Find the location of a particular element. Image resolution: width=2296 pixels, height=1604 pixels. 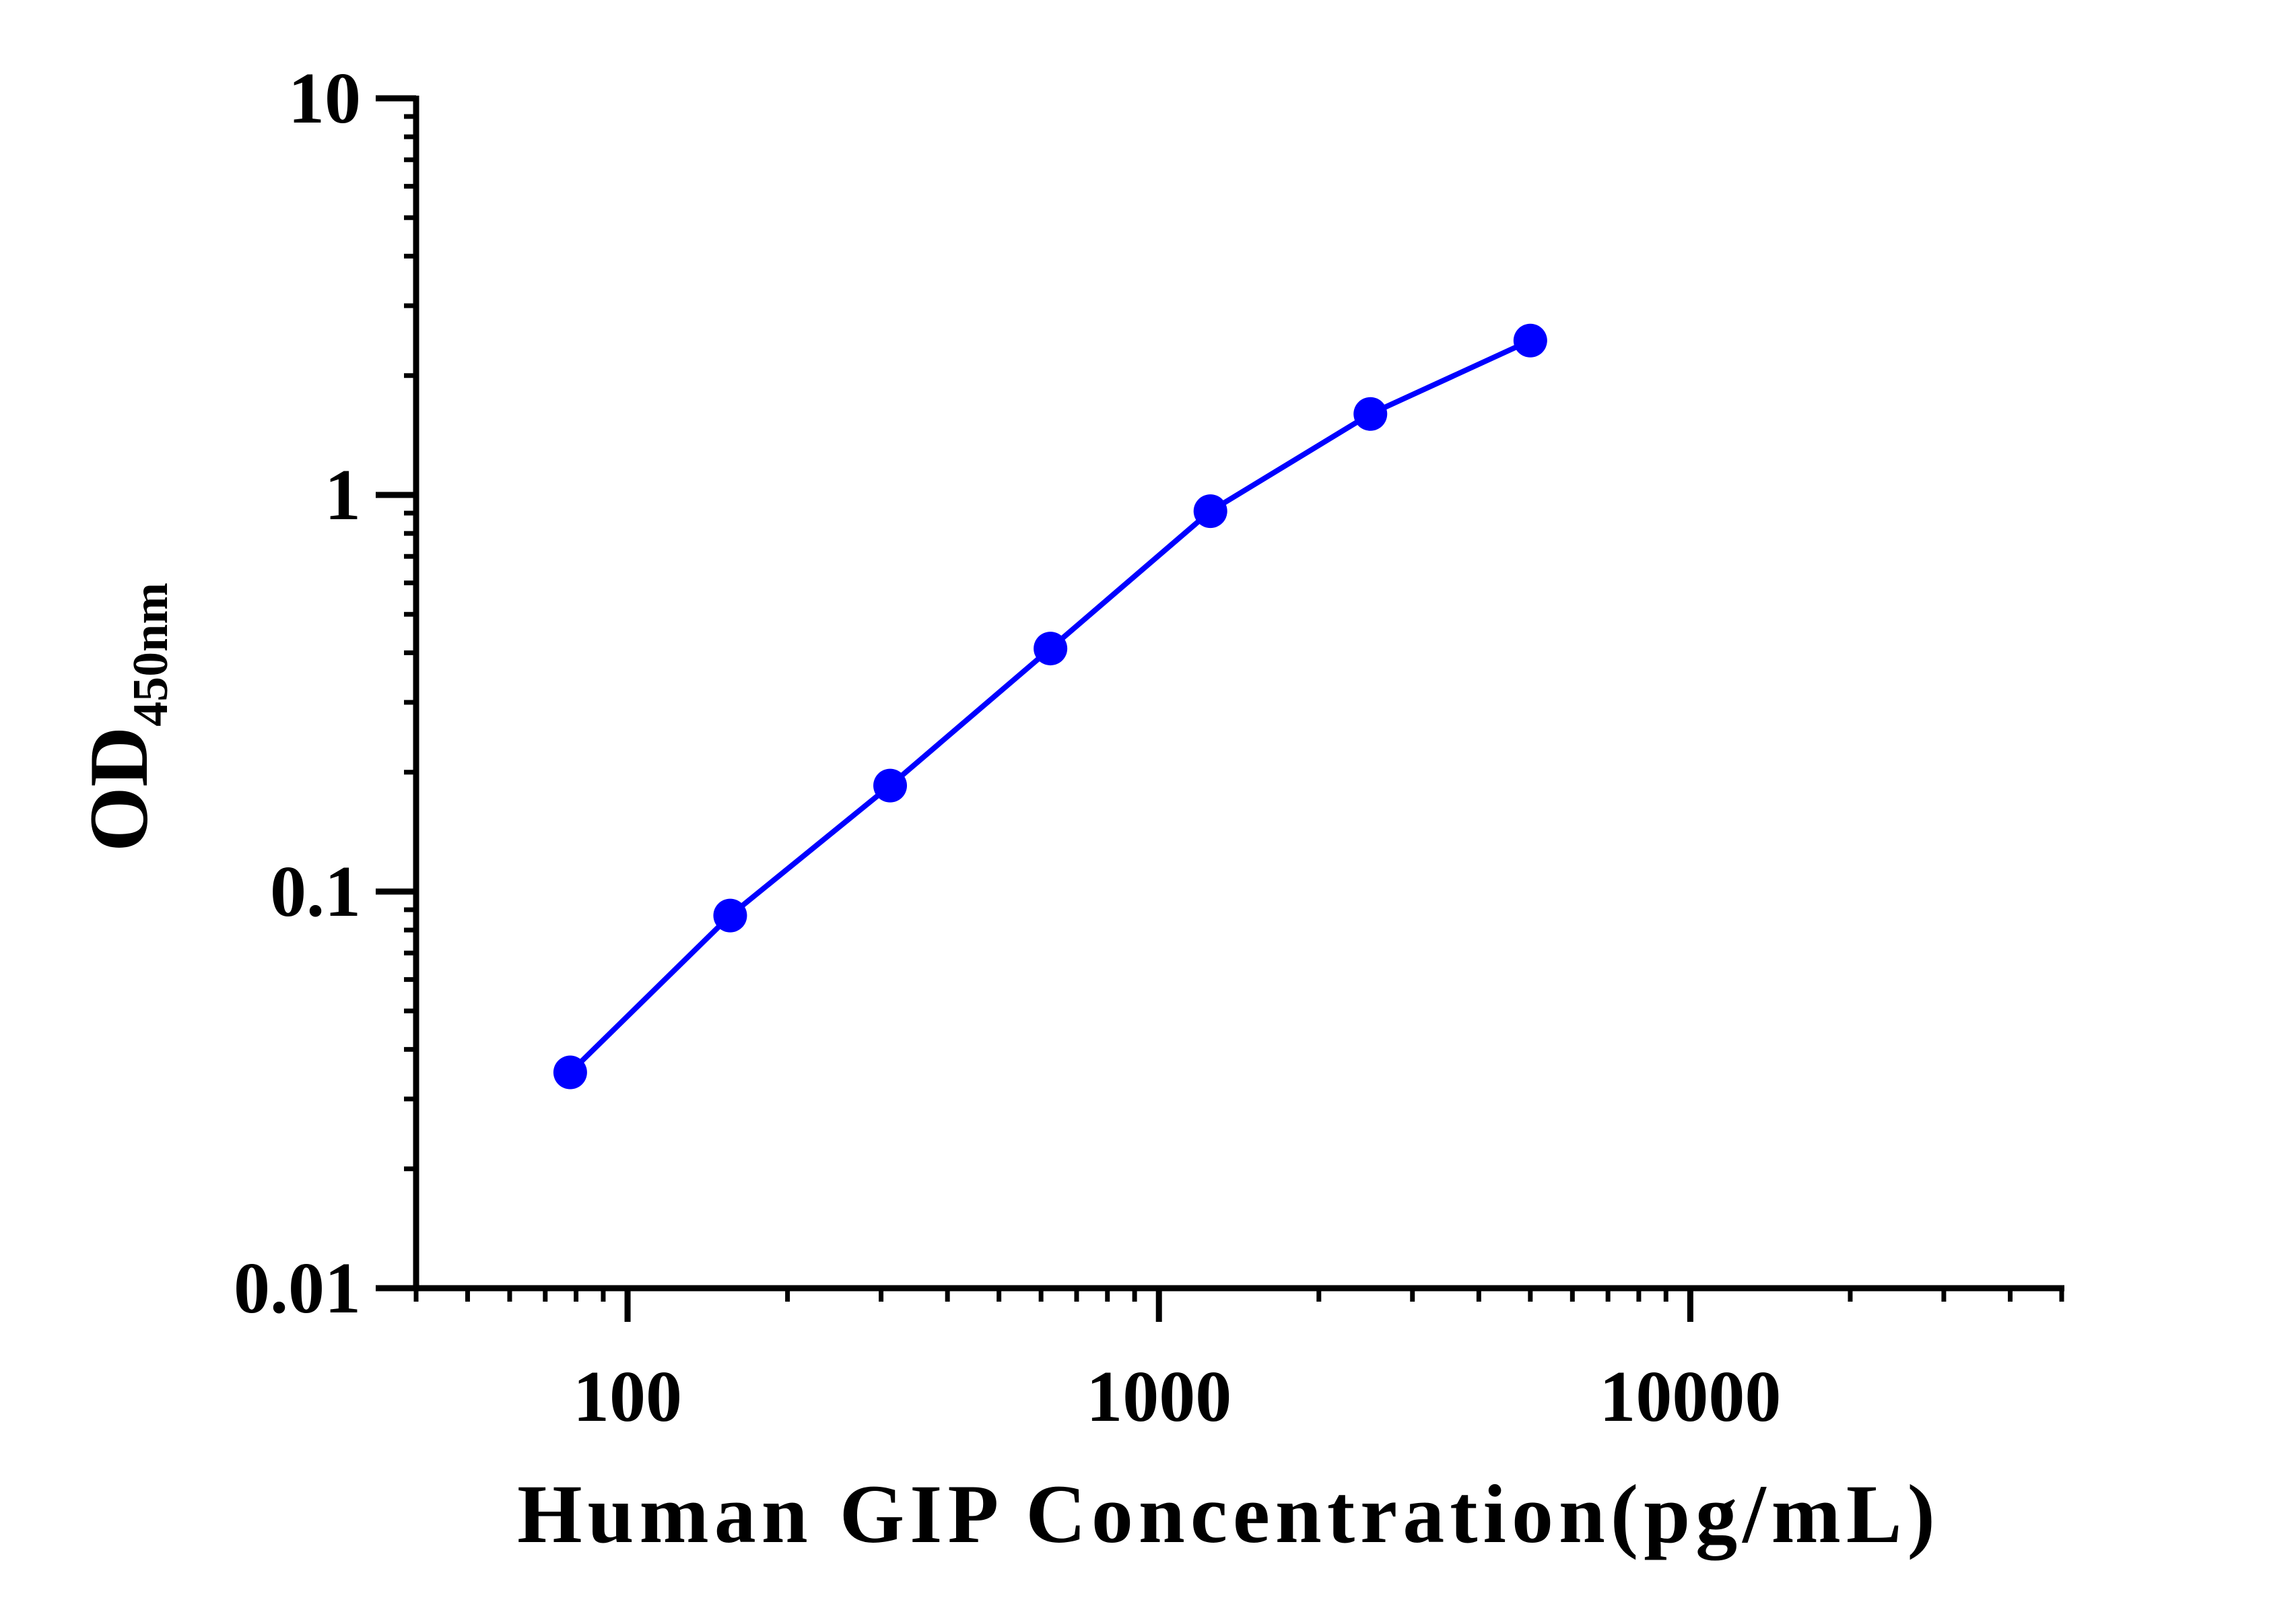

y-tick-label: 0.1 is located at coordinates (315, 892).